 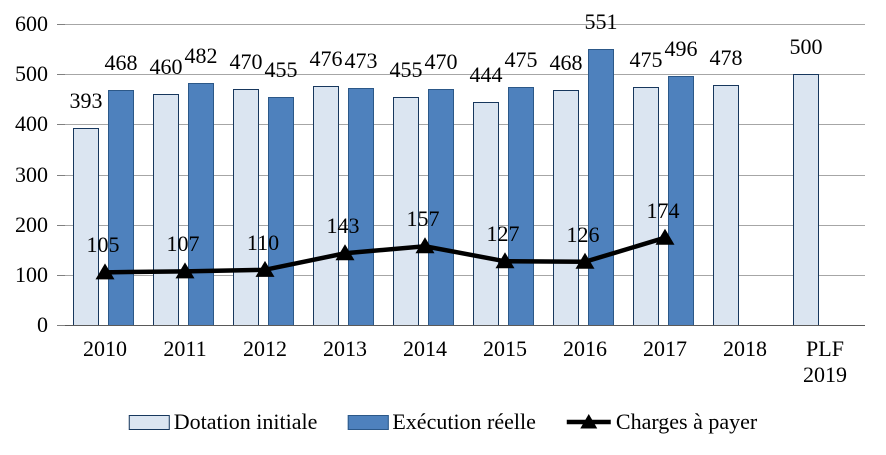 I want to click on bar-execution-2011, so click(x=201, y=204).